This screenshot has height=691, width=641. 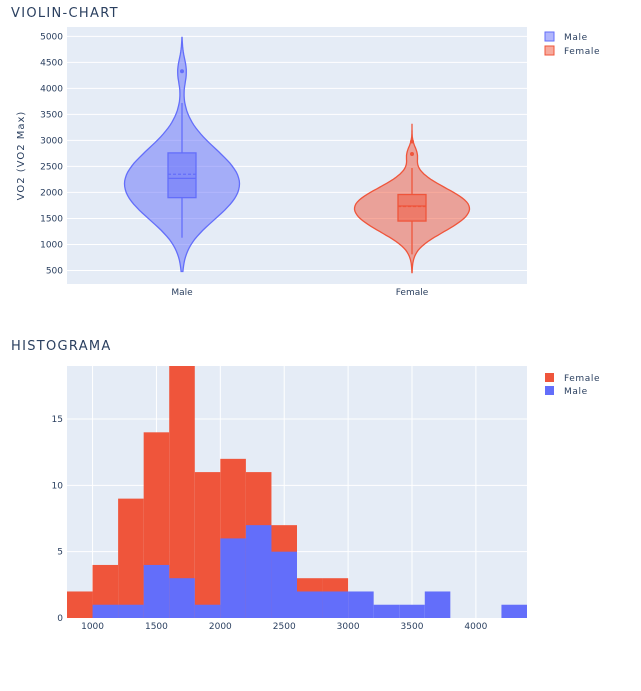 What do you see at coordinates (475, 627) in the screenshot?
I see `x-tick-label: 4000` at bounding box center [475, 627].